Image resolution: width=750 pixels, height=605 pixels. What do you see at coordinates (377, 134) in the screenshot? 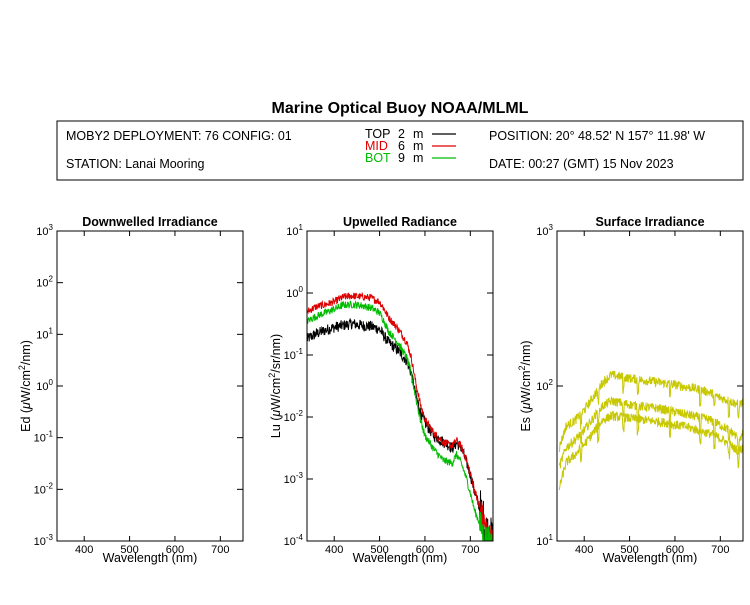
I see `legend-label-top: TOP` at bounding box center [377, 134].